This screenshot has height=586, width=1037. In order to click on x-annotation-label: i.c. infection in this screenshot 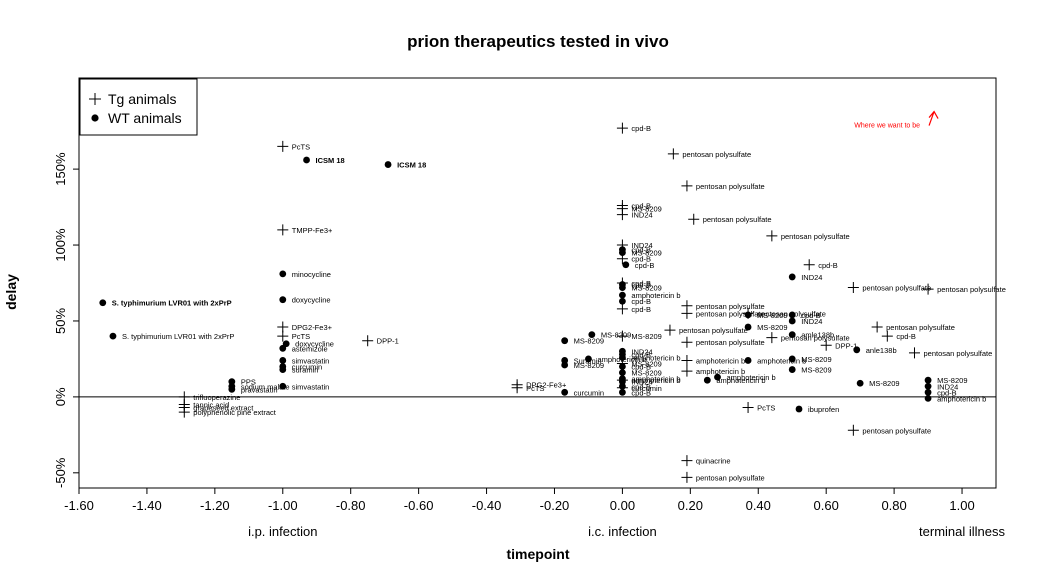, I will do `click(622, 531)`.